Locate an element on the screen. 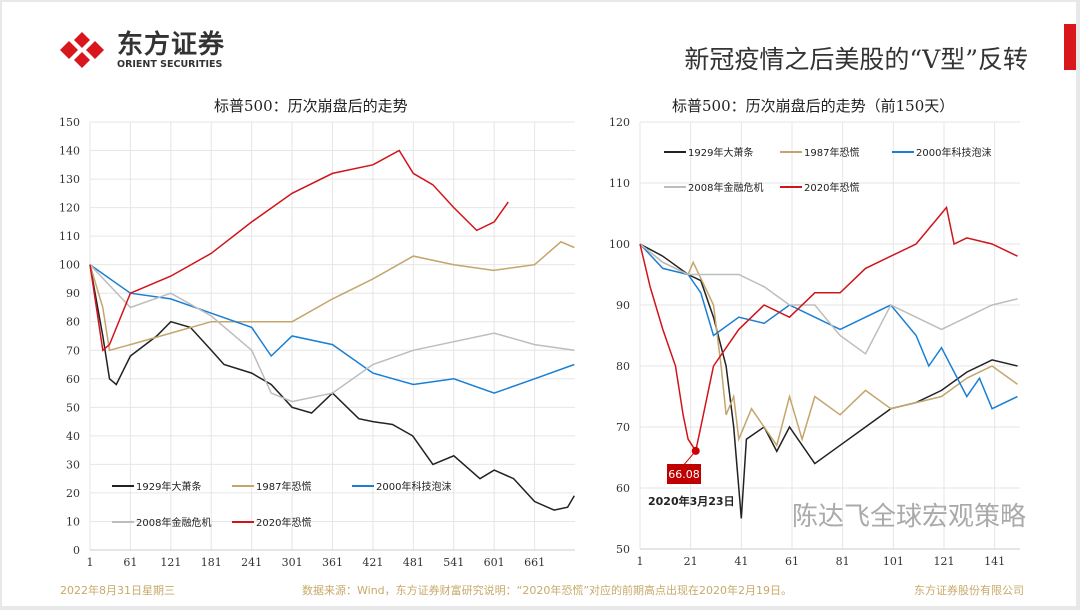 This screenshot has height=610, width=1080. y-tick-label: 140 is located at coordinates (69, 151).